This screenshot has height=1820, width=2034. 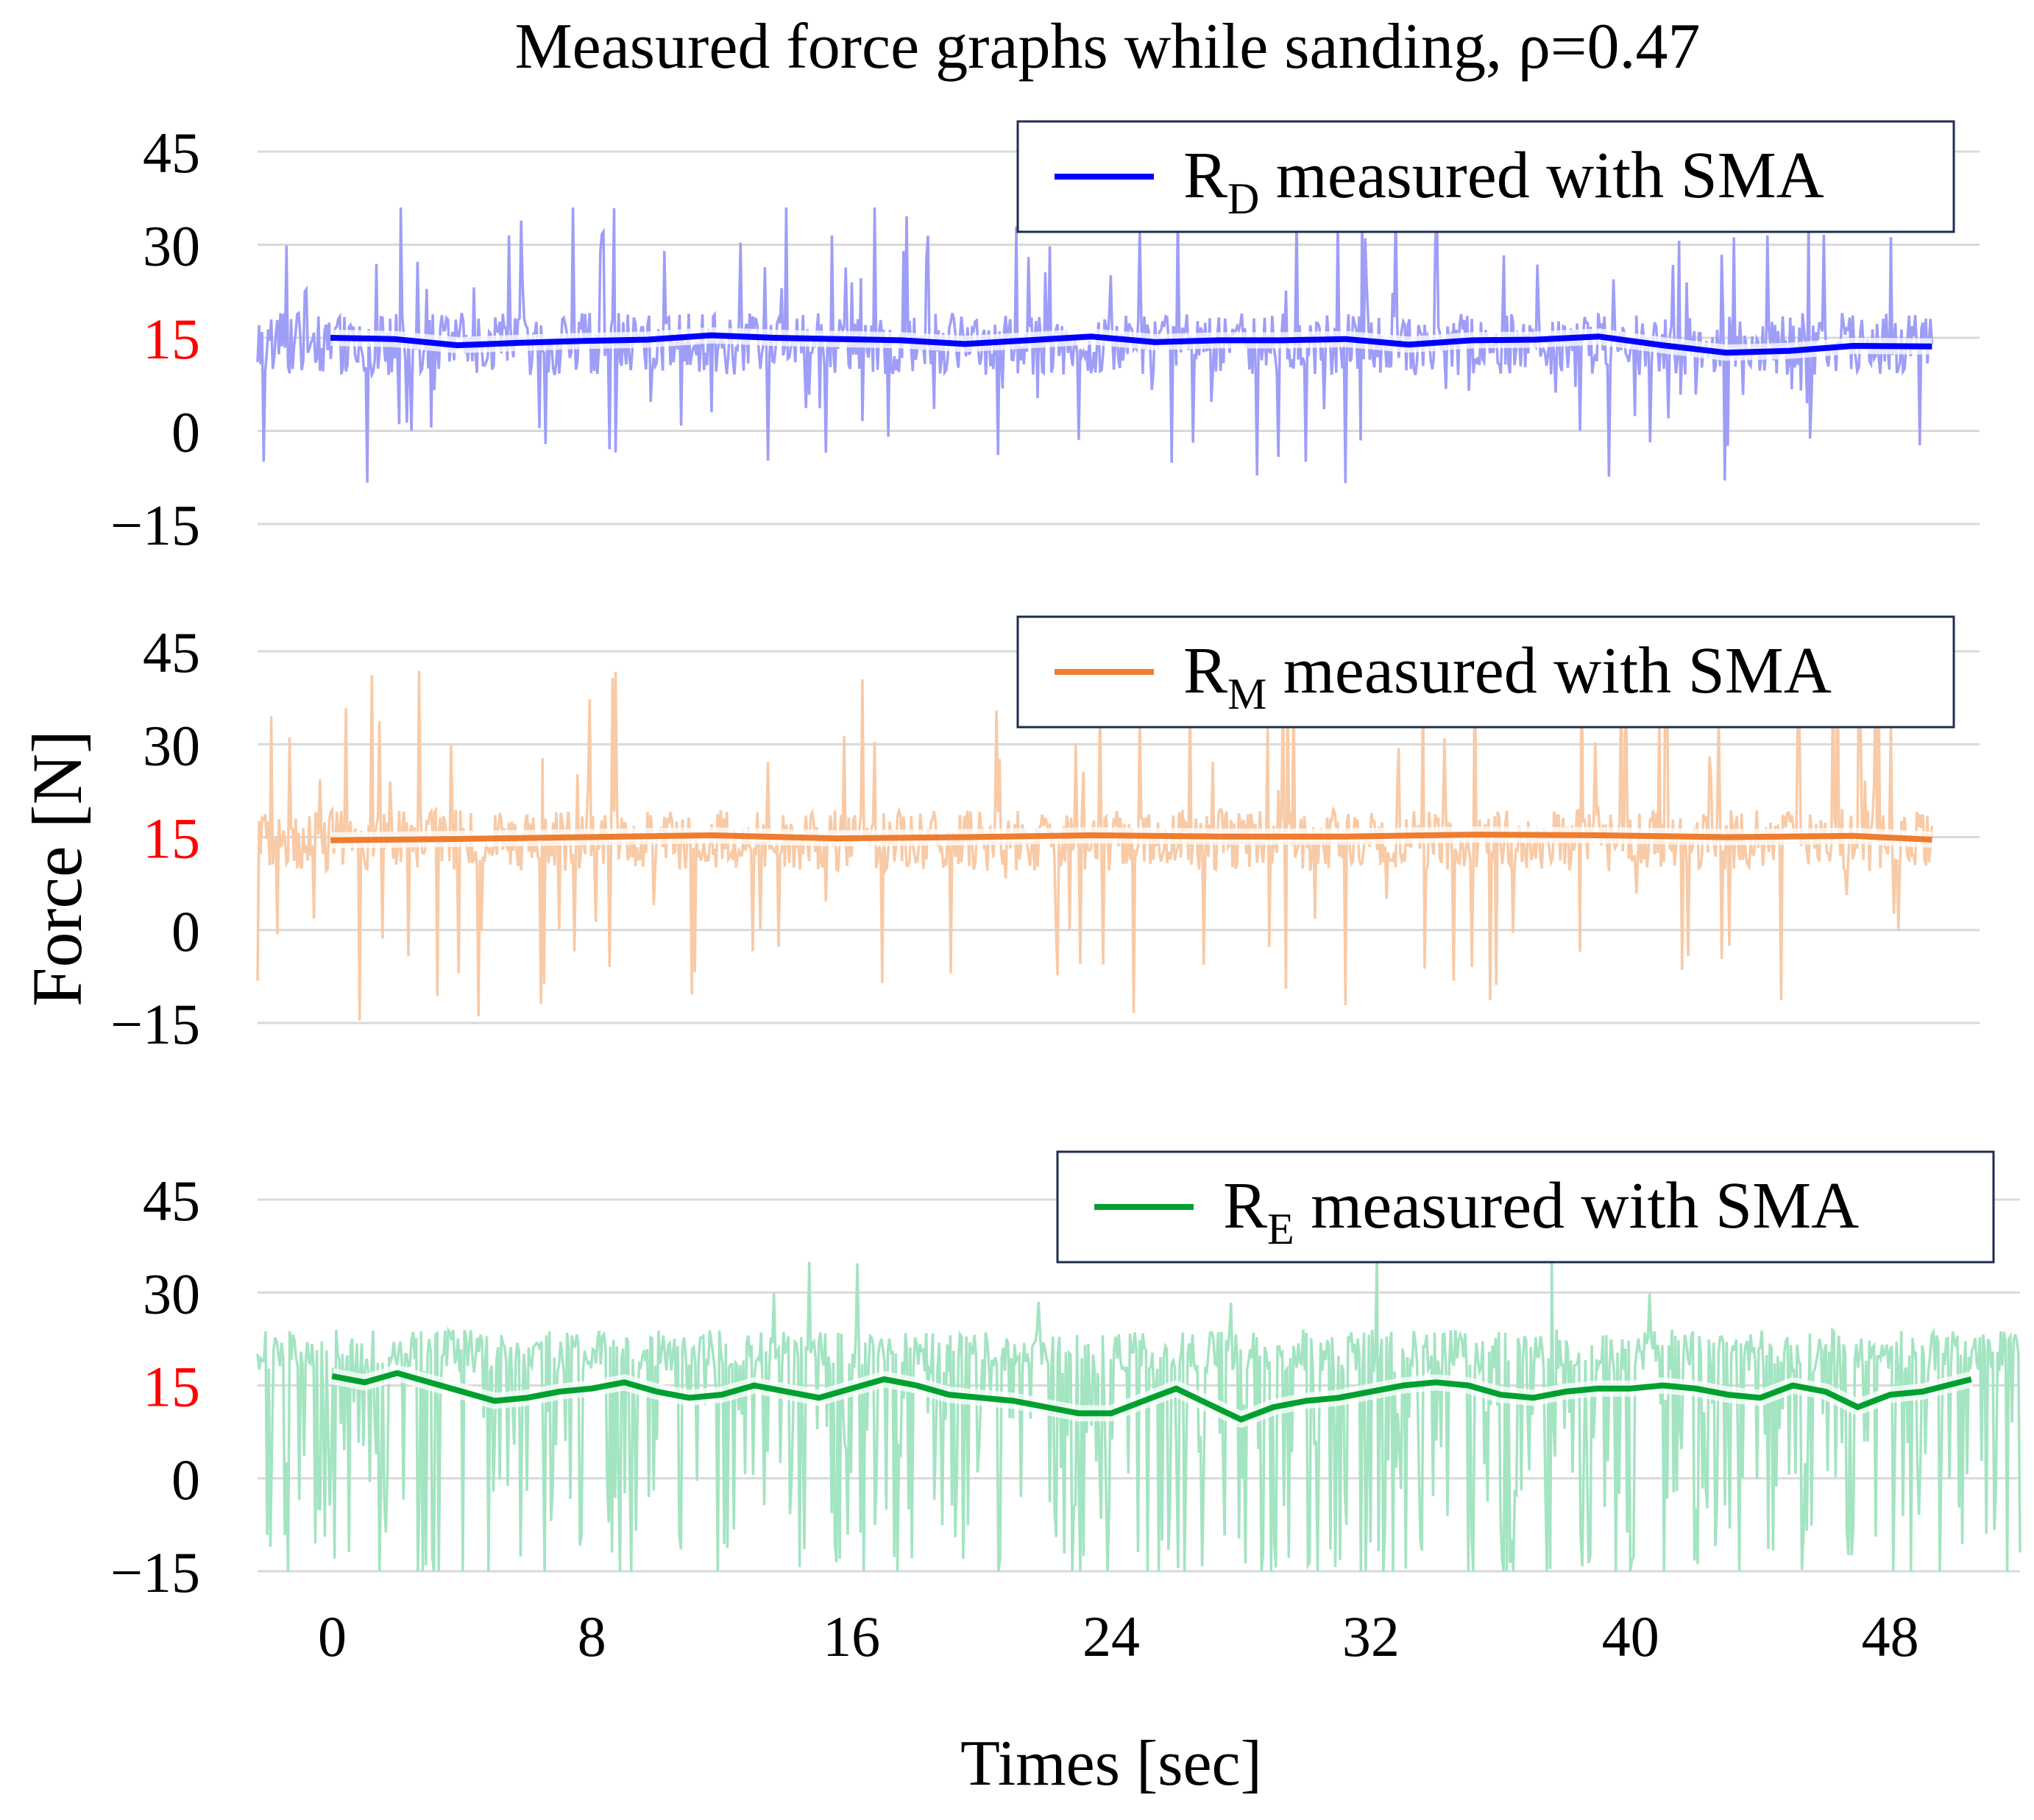 I want to click on x-tick-label: 24, so click(x=1111, y=1636).